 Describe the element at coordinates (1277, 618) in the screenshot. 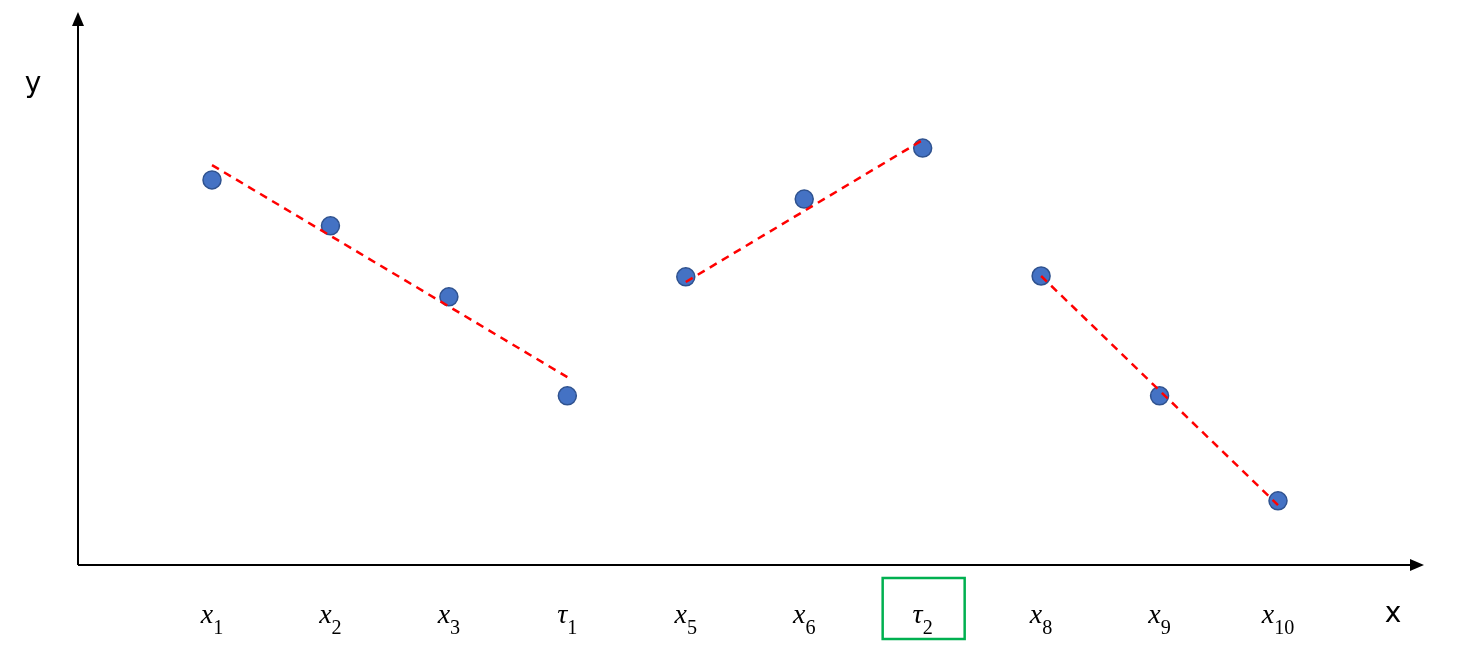

I see `x-tick-label: x$_{10}$` at that location.